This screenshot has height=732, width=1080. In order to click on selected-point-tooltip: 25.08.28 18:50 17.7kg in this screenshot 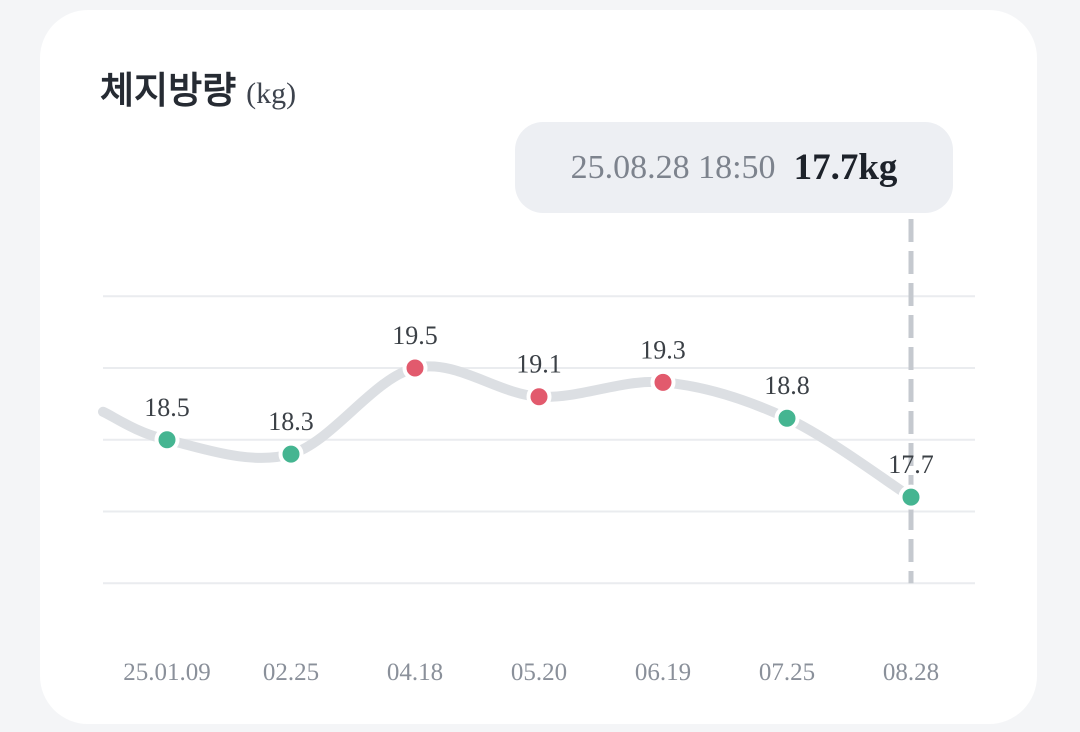, I will do `click(734, 167)`.